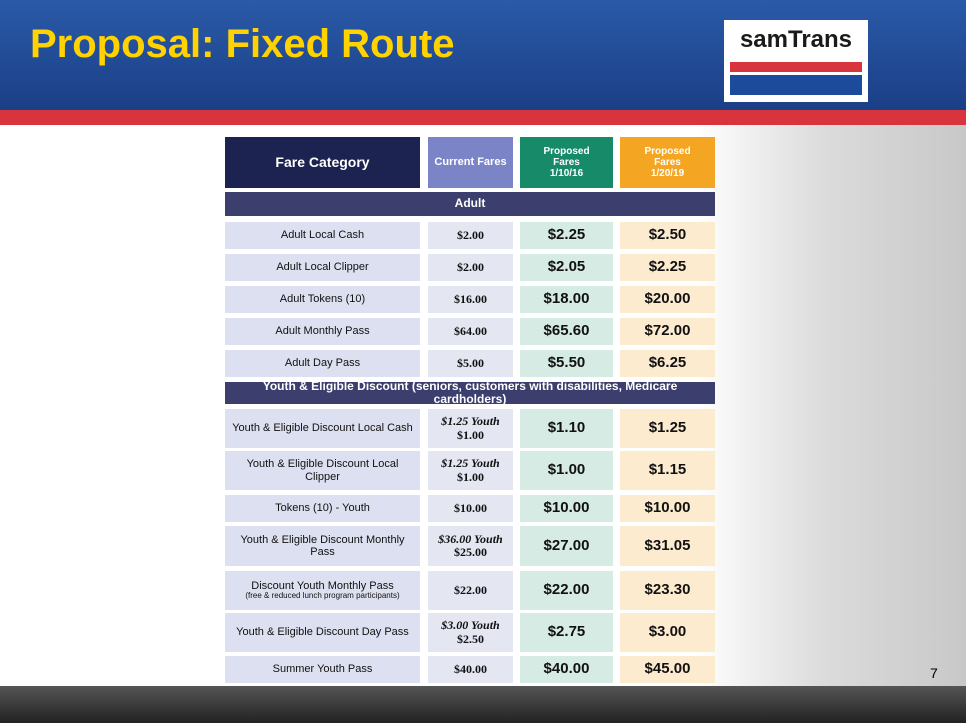  I want to click on fare-category: Youth & Eligible Discount Day Pass, so click(322, 632).